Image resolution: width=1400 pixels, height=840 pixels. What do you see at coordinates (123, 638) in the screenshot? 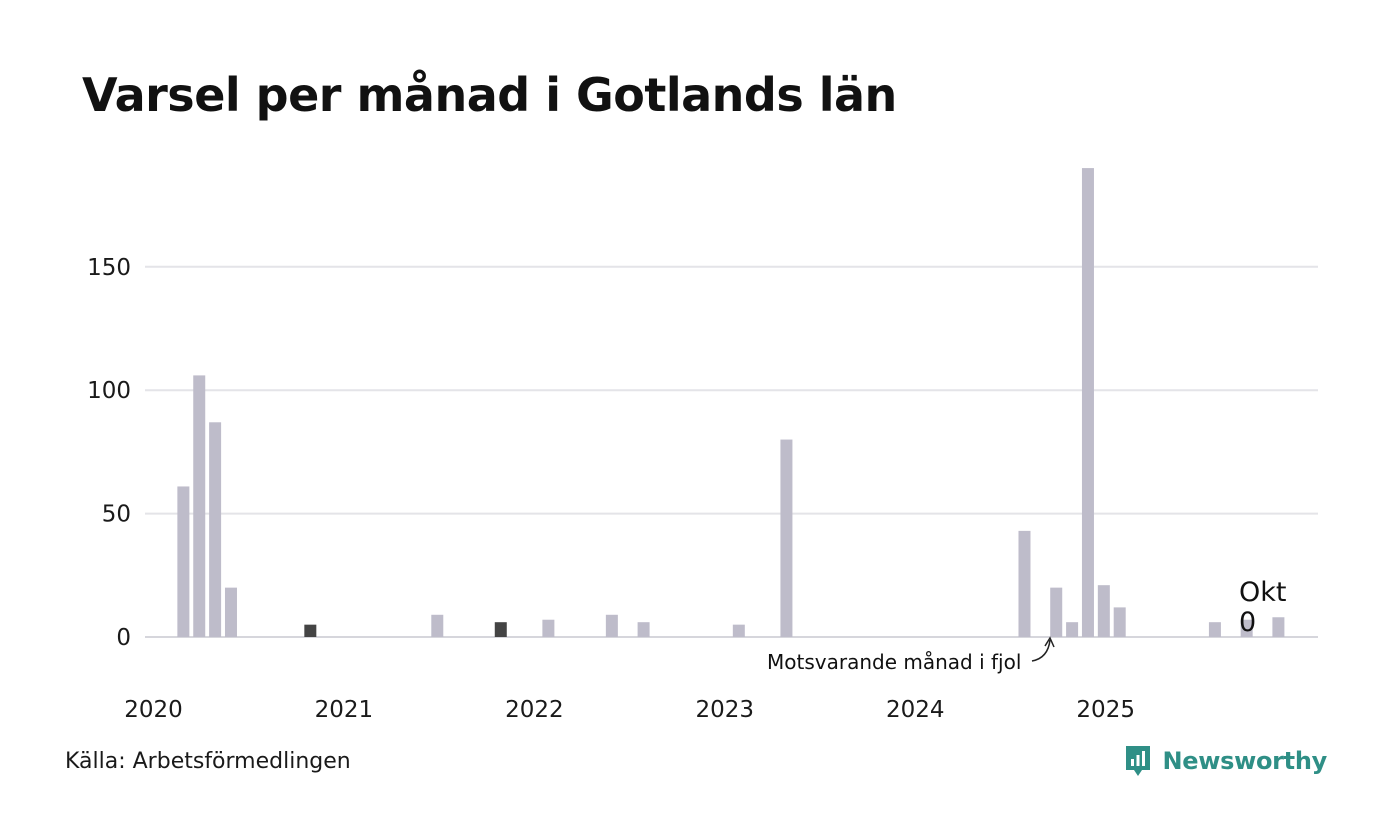
I see `y-tick-label: 0` at bounding box center [123, 638].